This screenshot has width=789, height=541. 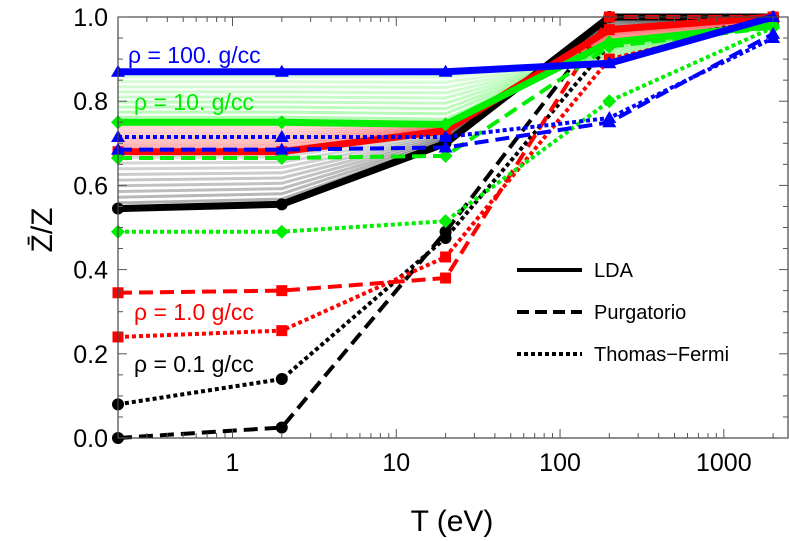 I want to click on y-tick-label: 1.0, so click(x=90, y=18).